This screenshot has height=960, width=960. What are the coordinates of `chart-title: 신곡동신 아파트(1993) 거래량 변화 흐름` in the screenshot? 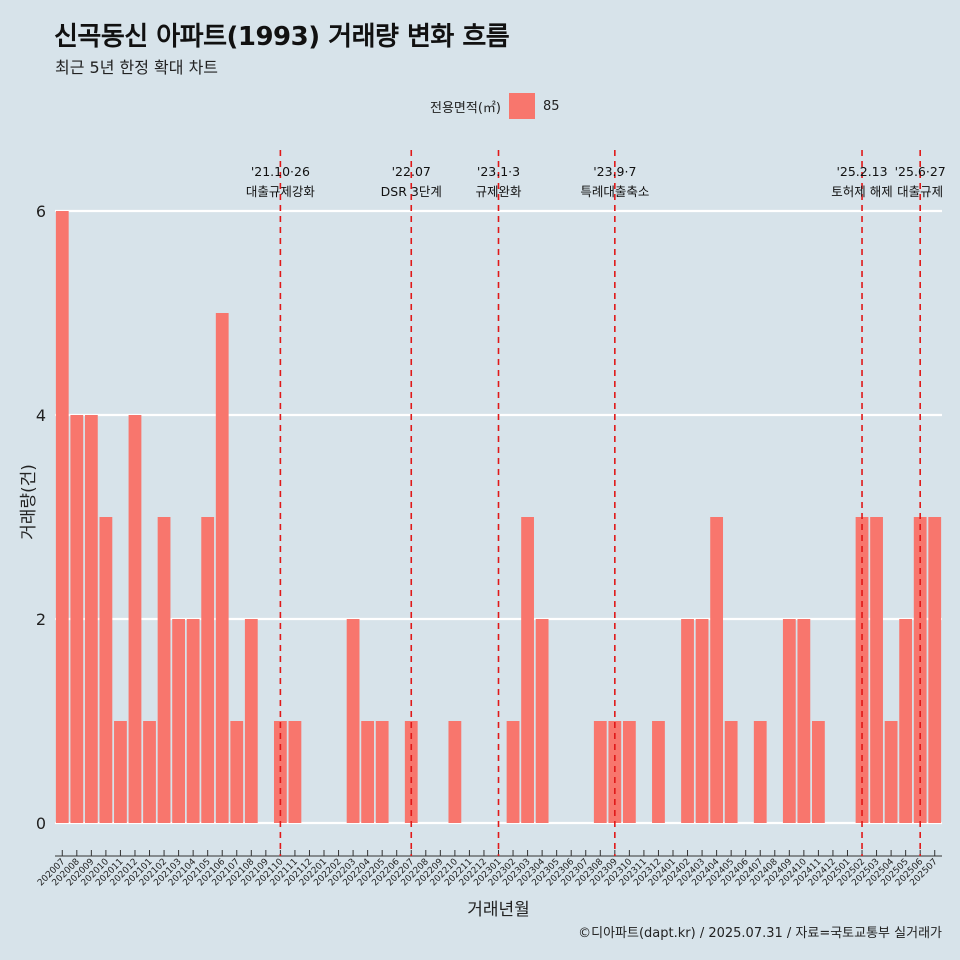 It's located at (282, 37).